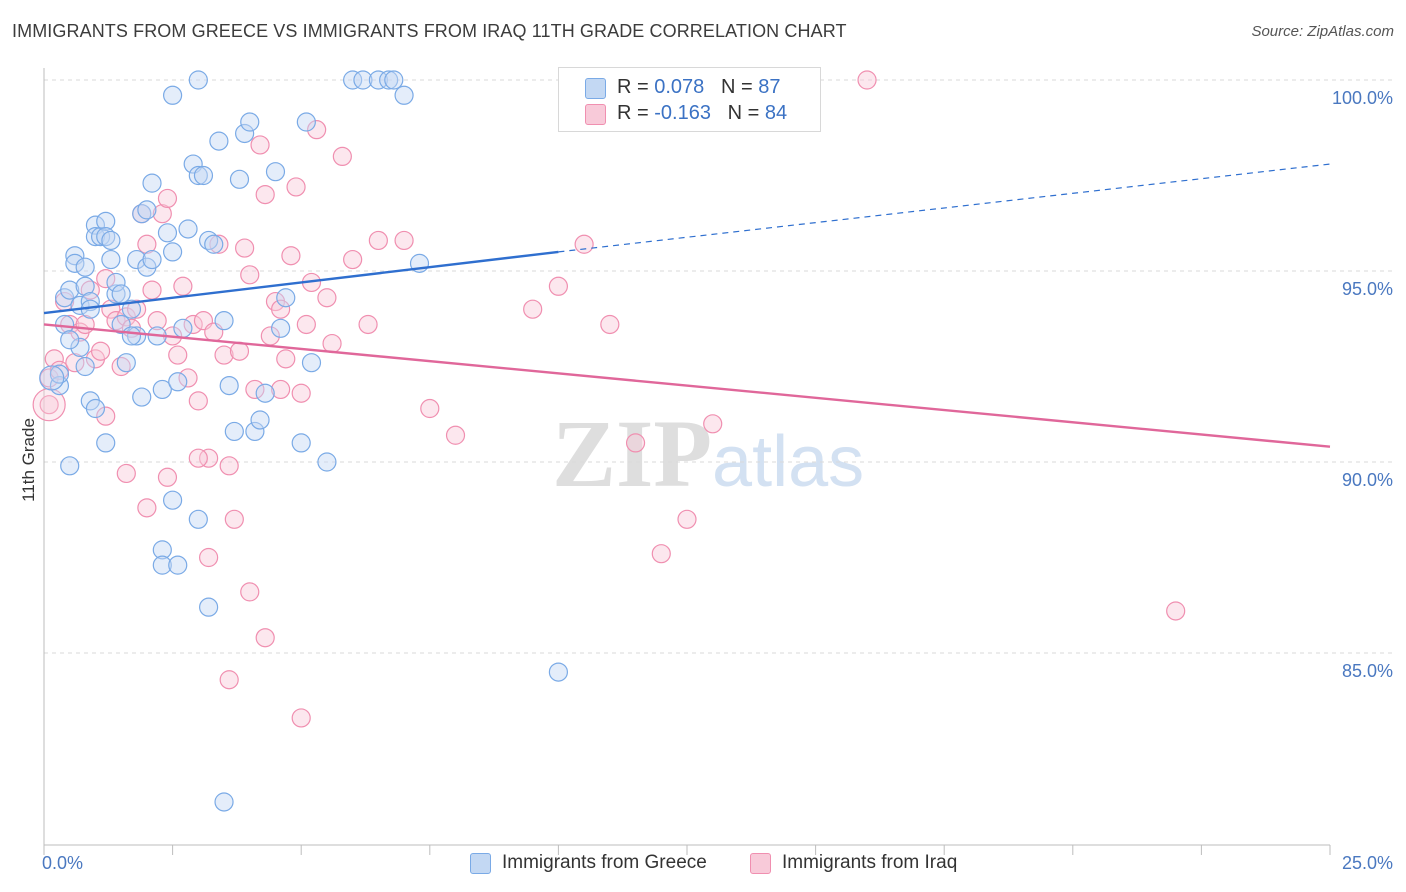  Describe the element at coordinates (1367, 863) in the screenshot. I see `x-tick-label: 25.0%` at that location.